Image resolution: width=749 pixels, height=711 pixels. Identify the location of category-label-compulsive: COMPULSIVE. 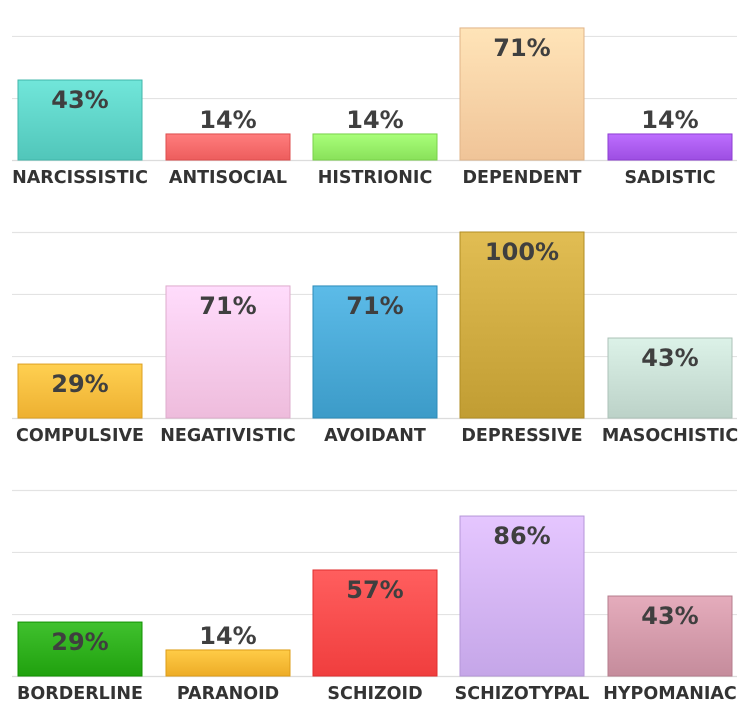
(80, 436).